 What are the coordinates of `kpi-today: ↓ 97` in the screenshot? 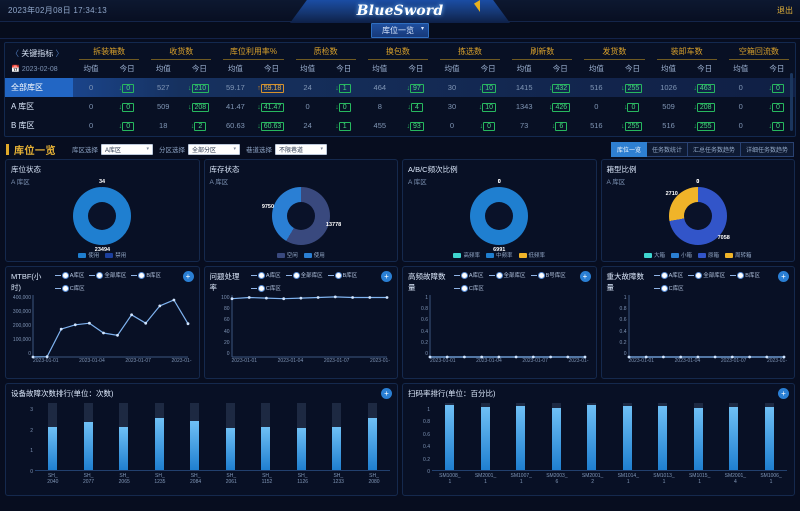 It's located at (415, 88).